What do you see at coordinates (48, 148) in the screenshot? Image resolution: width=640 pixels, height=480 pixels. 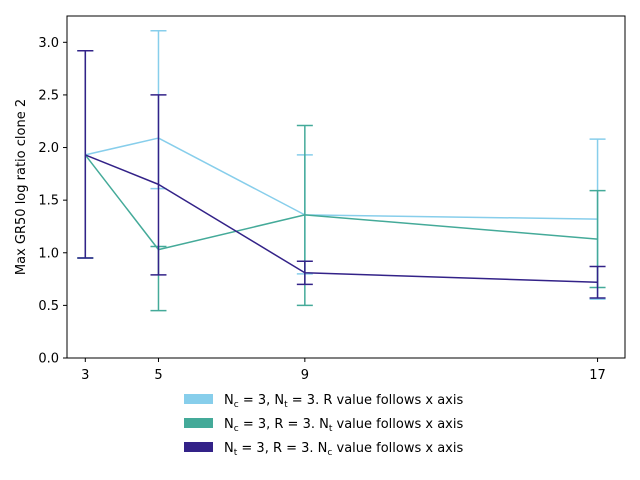 I see `y-tick-label: 2.0` at bounding box center [48, 148].